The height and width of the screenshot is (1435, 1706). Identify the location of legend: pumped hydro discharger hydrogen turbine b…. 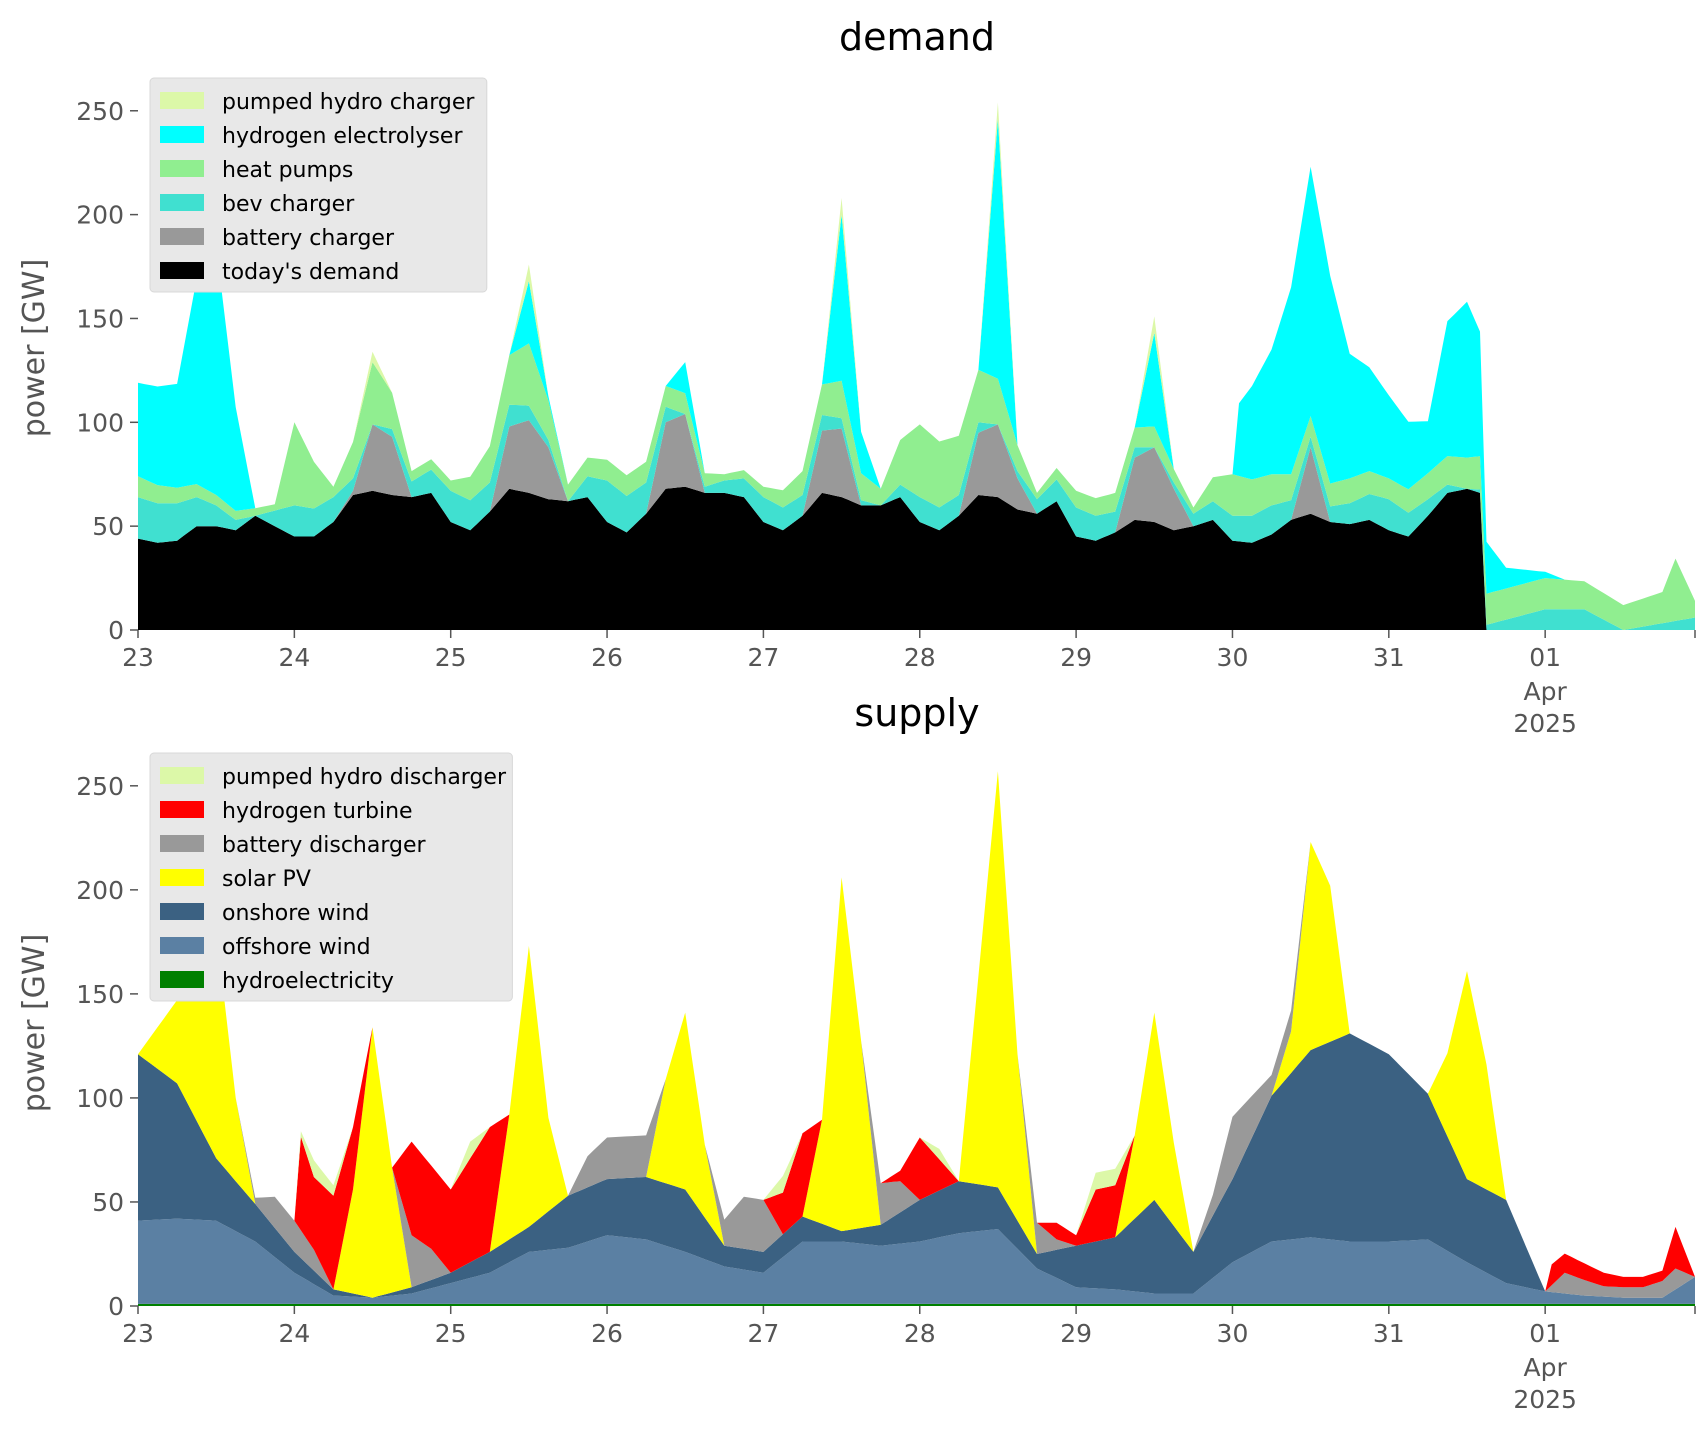
(331, 877).